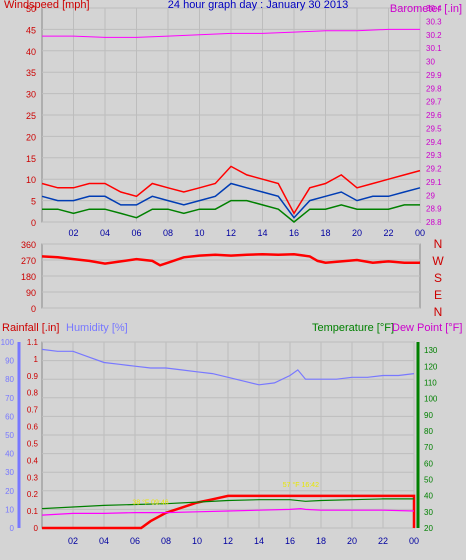 This screenshot has height=560, width=466. What do you see at coordinates (166, 541) in the screenshot?
I see `temperature-x-tick-label: 08` at bounding box center [166, 541].